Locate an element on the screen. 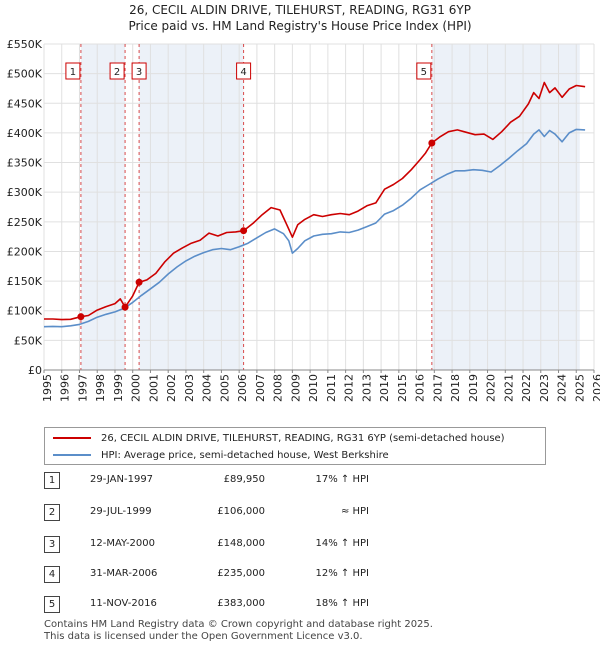 The width and height of the screenshot is (600, 650). sale-date: 29-JUL-1999 is located at coordinates (121, 511).